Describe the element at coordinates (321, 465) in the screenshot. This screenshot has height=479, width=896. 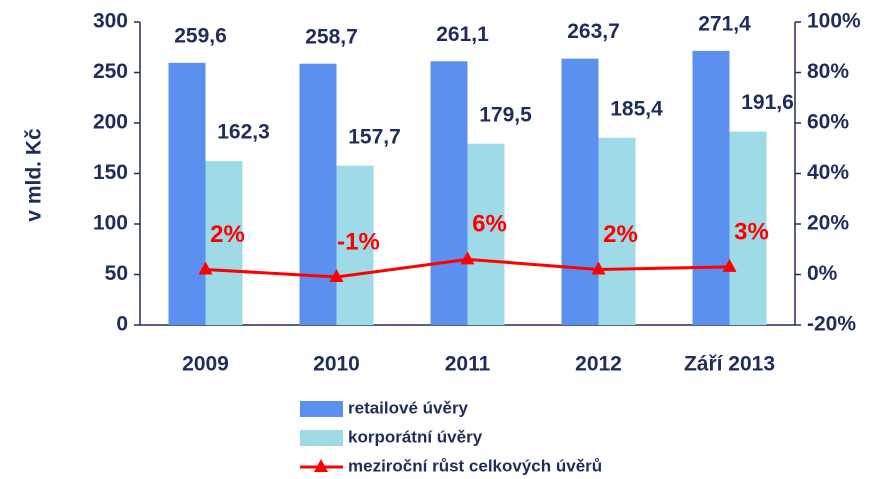
I see `legend-marker` at that location.